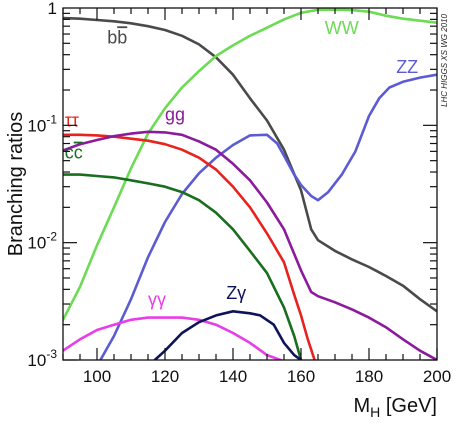  I want to click on x-axis-title: MH [GeV], so click(396, 407).